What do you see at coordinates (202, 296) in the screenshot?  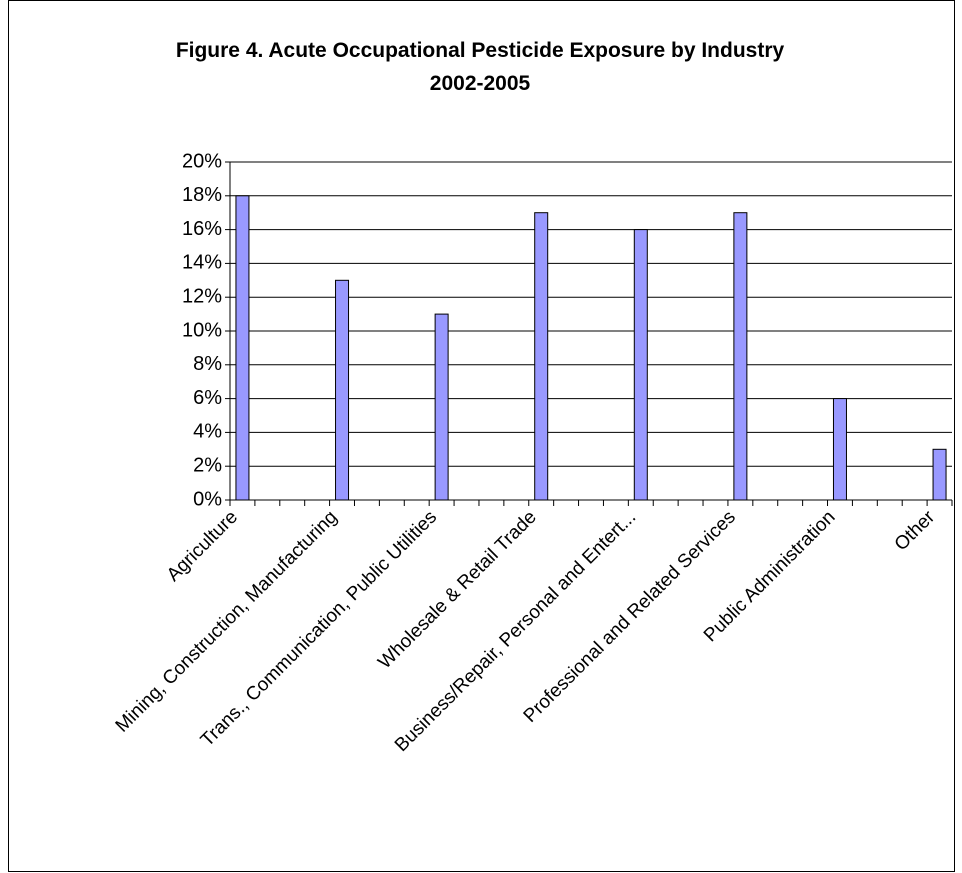 I see `y-tick-label: 12%` at bounding box center [202, 296].